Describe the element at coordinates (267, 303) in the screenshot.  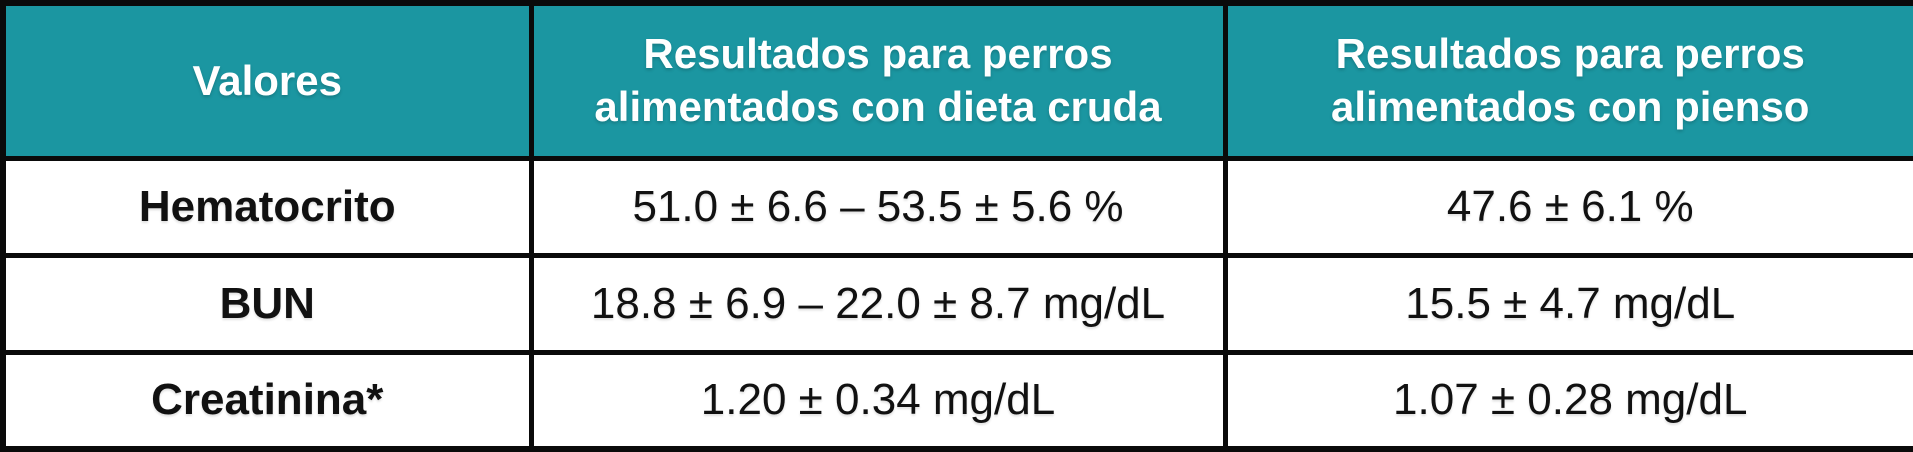
I see `row-label-bun: BUN` at that location.